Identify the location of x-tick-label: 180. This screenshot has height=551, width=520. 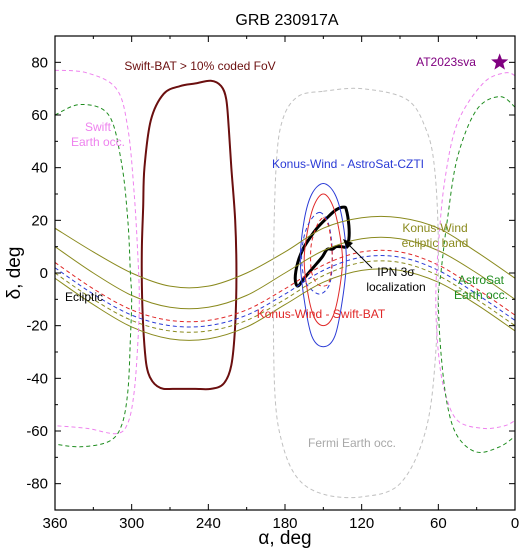
(284, 523).